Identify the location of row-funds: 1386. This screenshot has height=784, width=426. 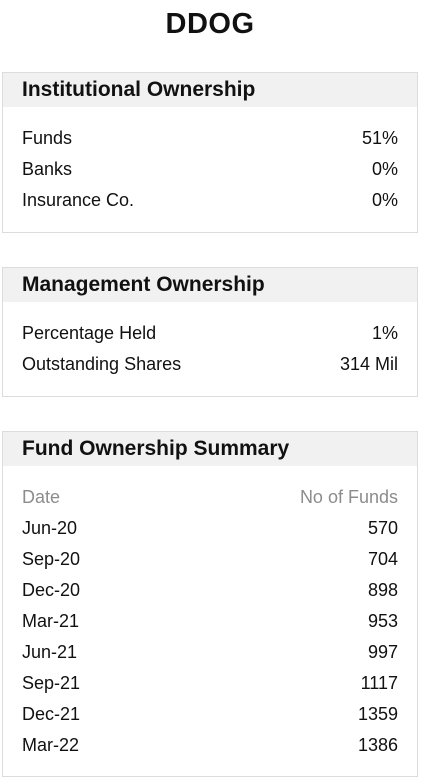
(377, 745).